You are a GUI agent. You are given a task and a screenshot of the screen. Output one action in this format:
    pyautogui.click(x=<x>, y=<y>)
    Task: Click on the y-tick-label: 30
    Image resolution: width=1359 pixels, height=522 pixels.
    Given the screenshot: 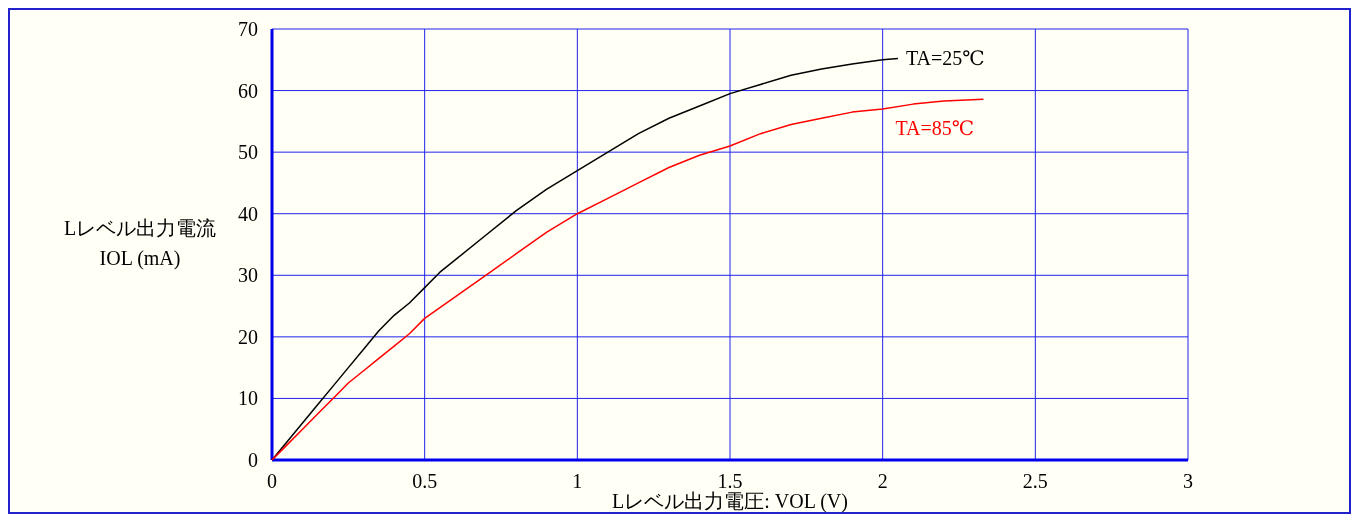 What is the action you would take?
    pyautogui.click(x=248, y=275)
    